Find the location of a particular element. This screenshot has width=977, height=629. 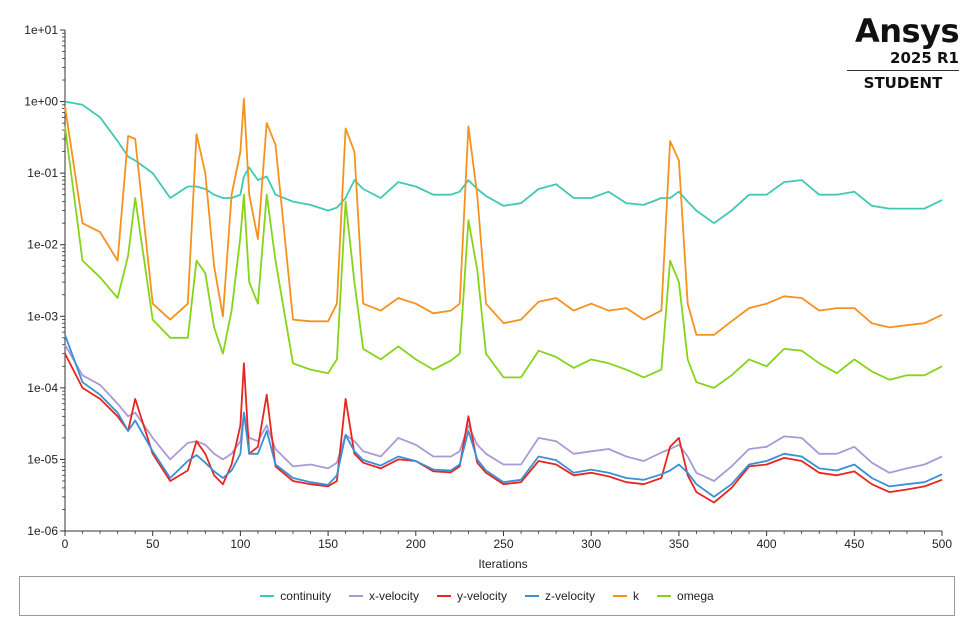

x-tick-label: 200 is located at coordinates (416, 544).